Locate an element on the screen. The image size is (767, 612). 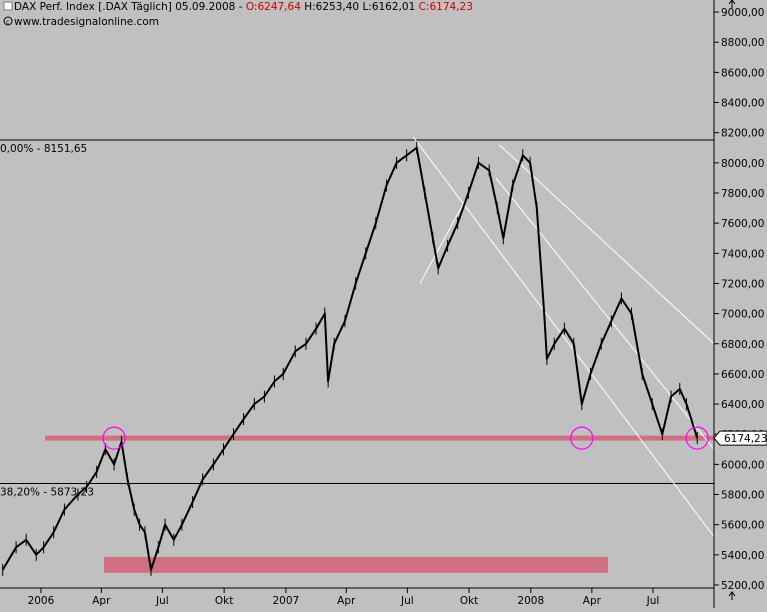
y-tick-label: 8400,00 is located at coordinates (742, 104).